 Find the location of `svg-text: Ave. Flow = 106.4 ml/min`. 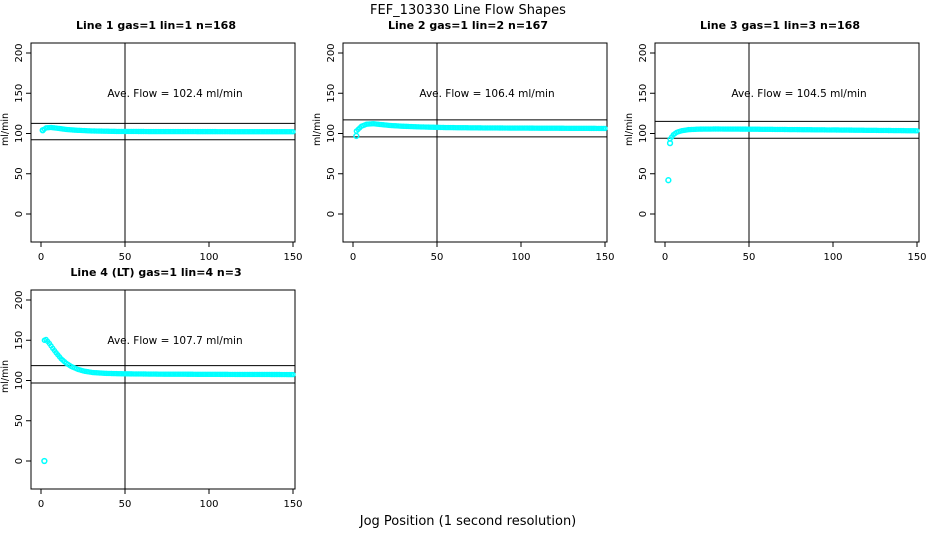

svg-text: Ave. Flow = 106.4 ml/min is located at coordinates (486, 94).